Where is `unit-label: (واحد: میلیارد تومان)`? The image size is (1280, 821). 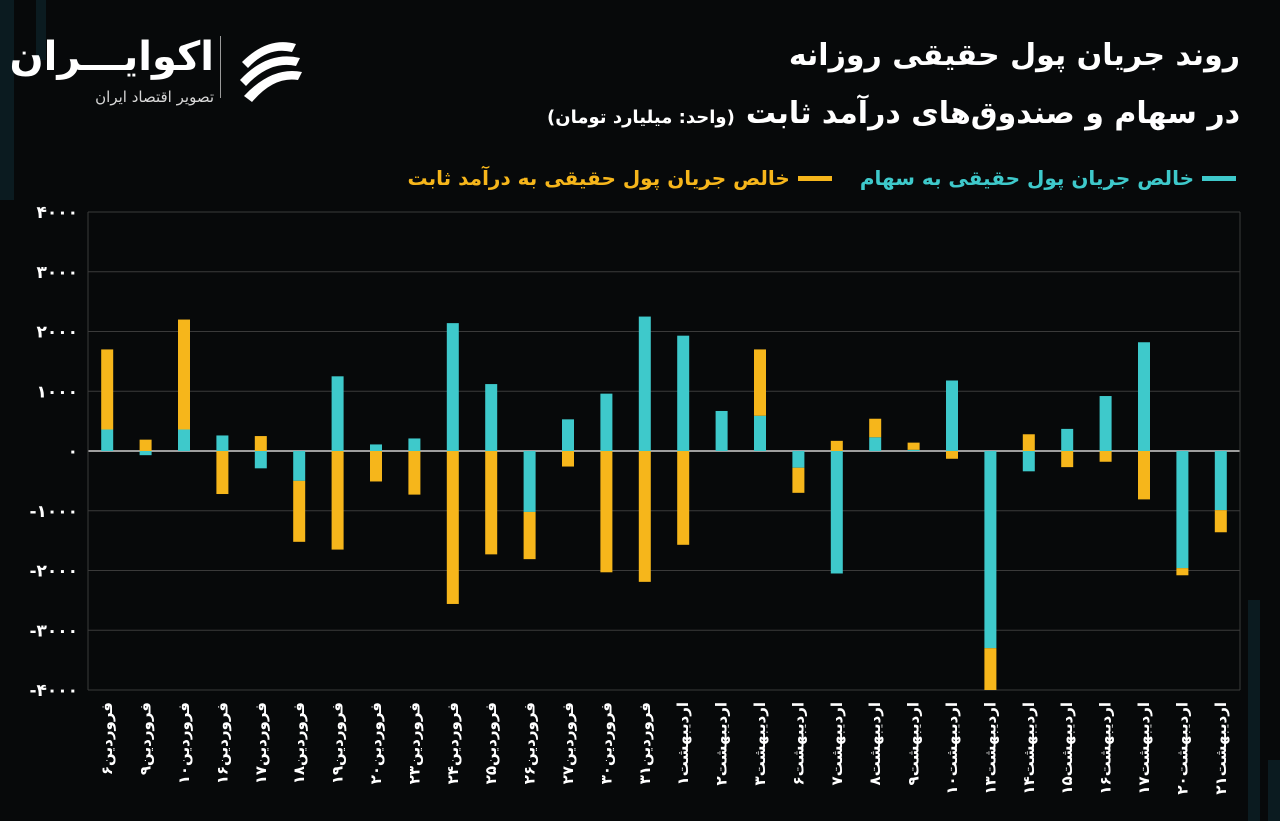 unit-label: (واحد: میلیارد تومان) is located at coordinates (641, 117).